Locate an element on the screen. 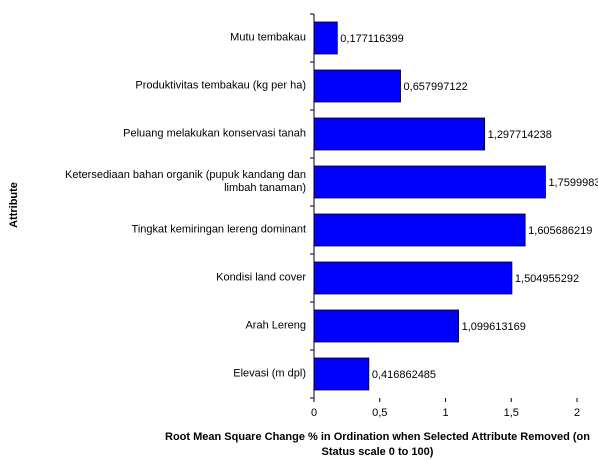 The height and width of the screenshot is (460, 598). y-tick-label: Arah Lereng is located at coordinates (275, 325).